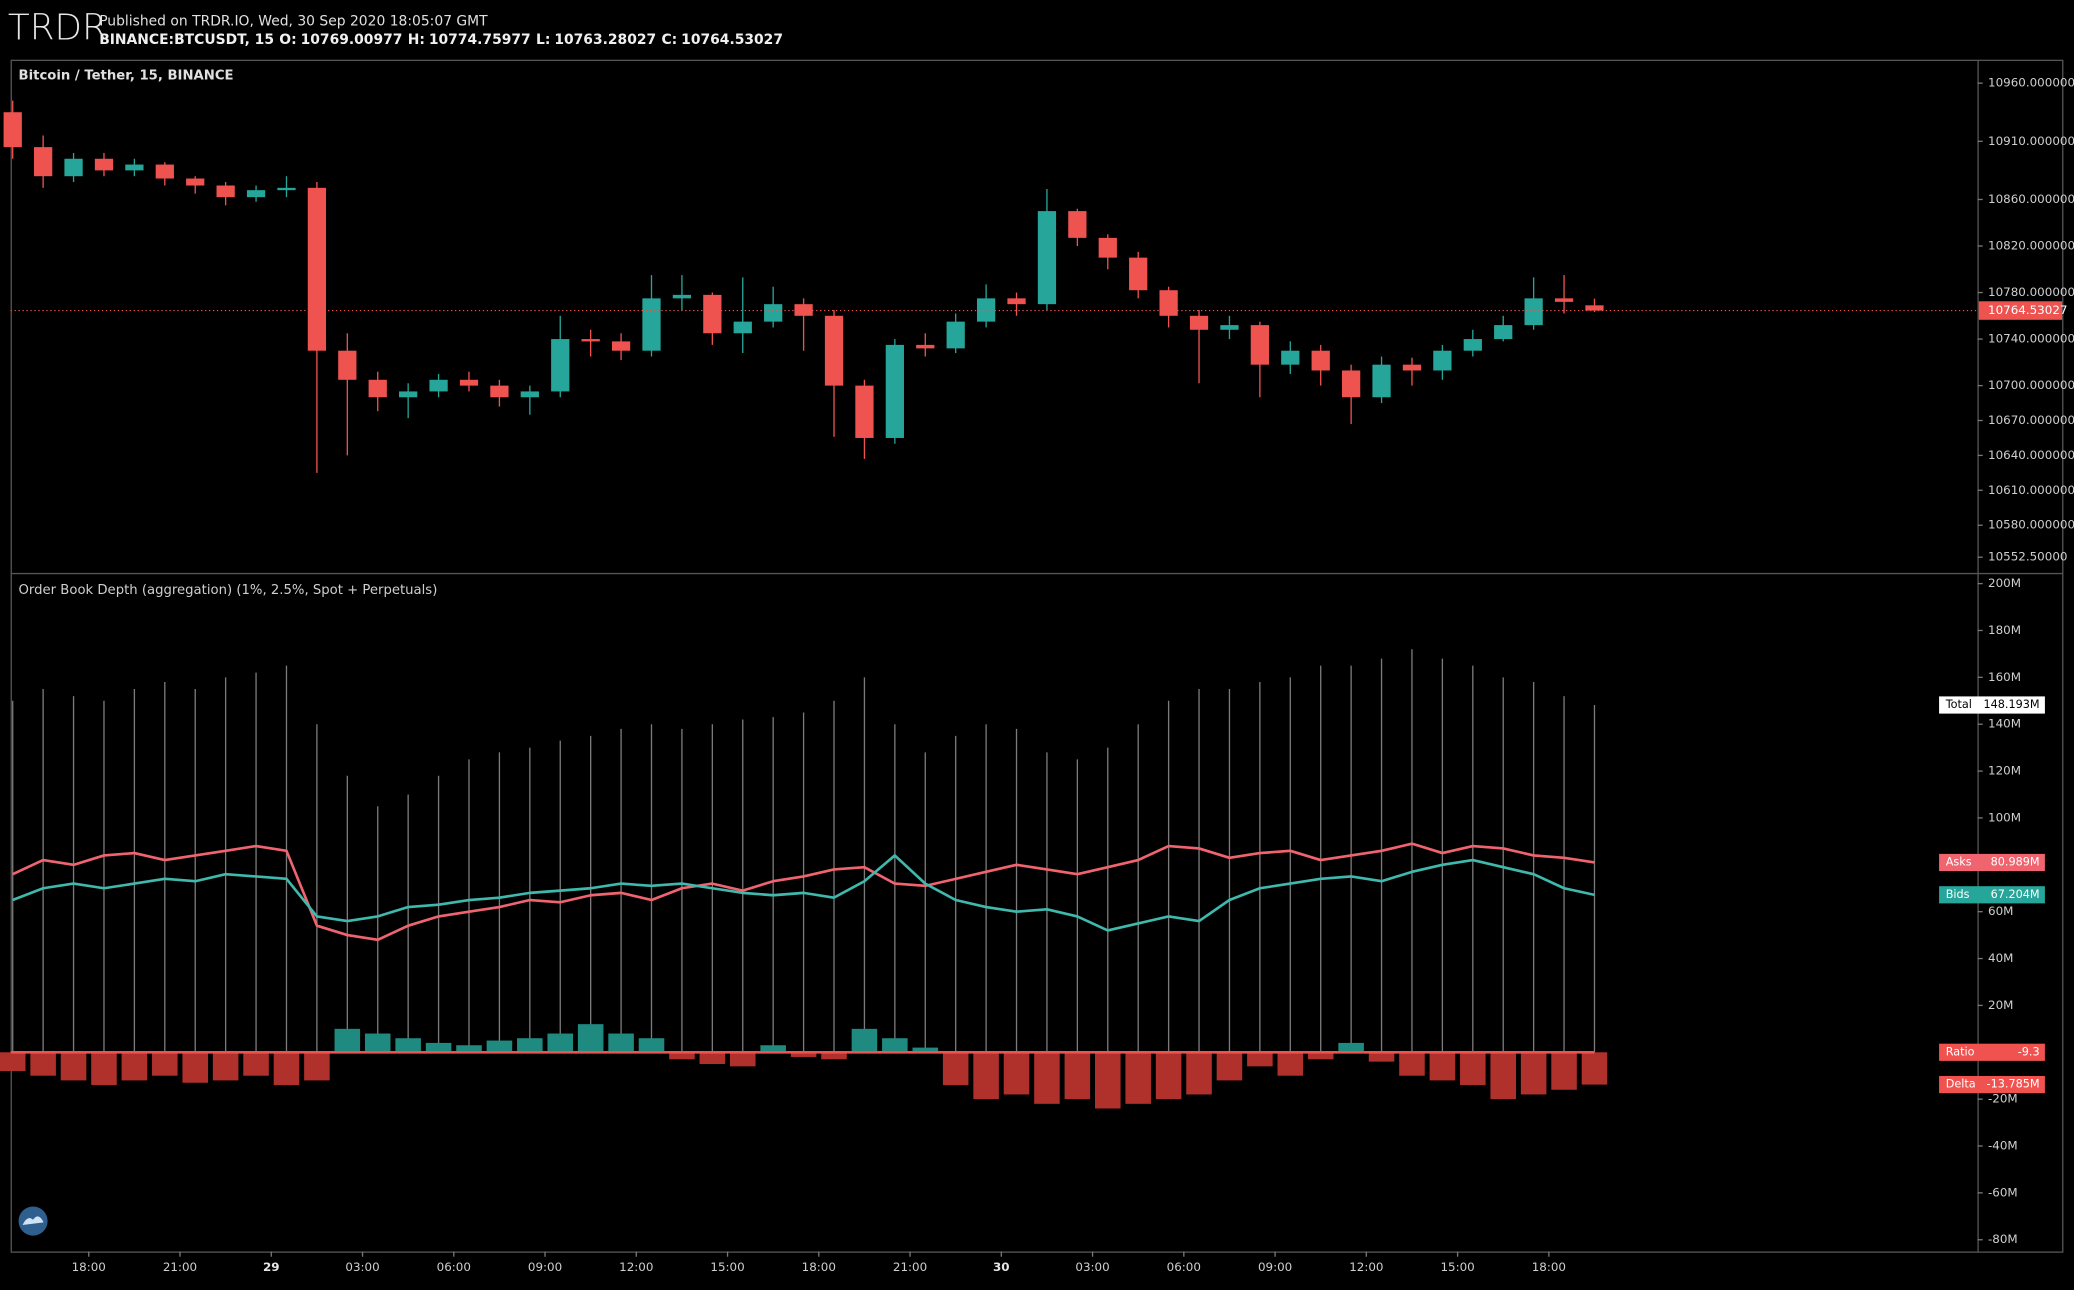  I want to click on legend-badge: Ratio -9.3, so click(1992, 1052).